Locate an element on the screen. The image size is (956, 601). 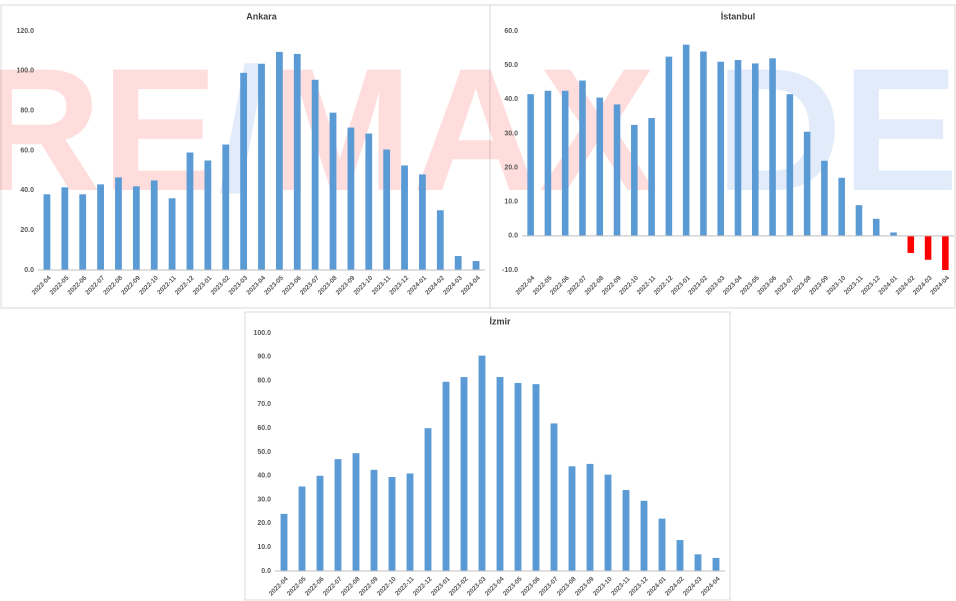
y-tick-label: 70.0 is located at coordinates (264, 404).